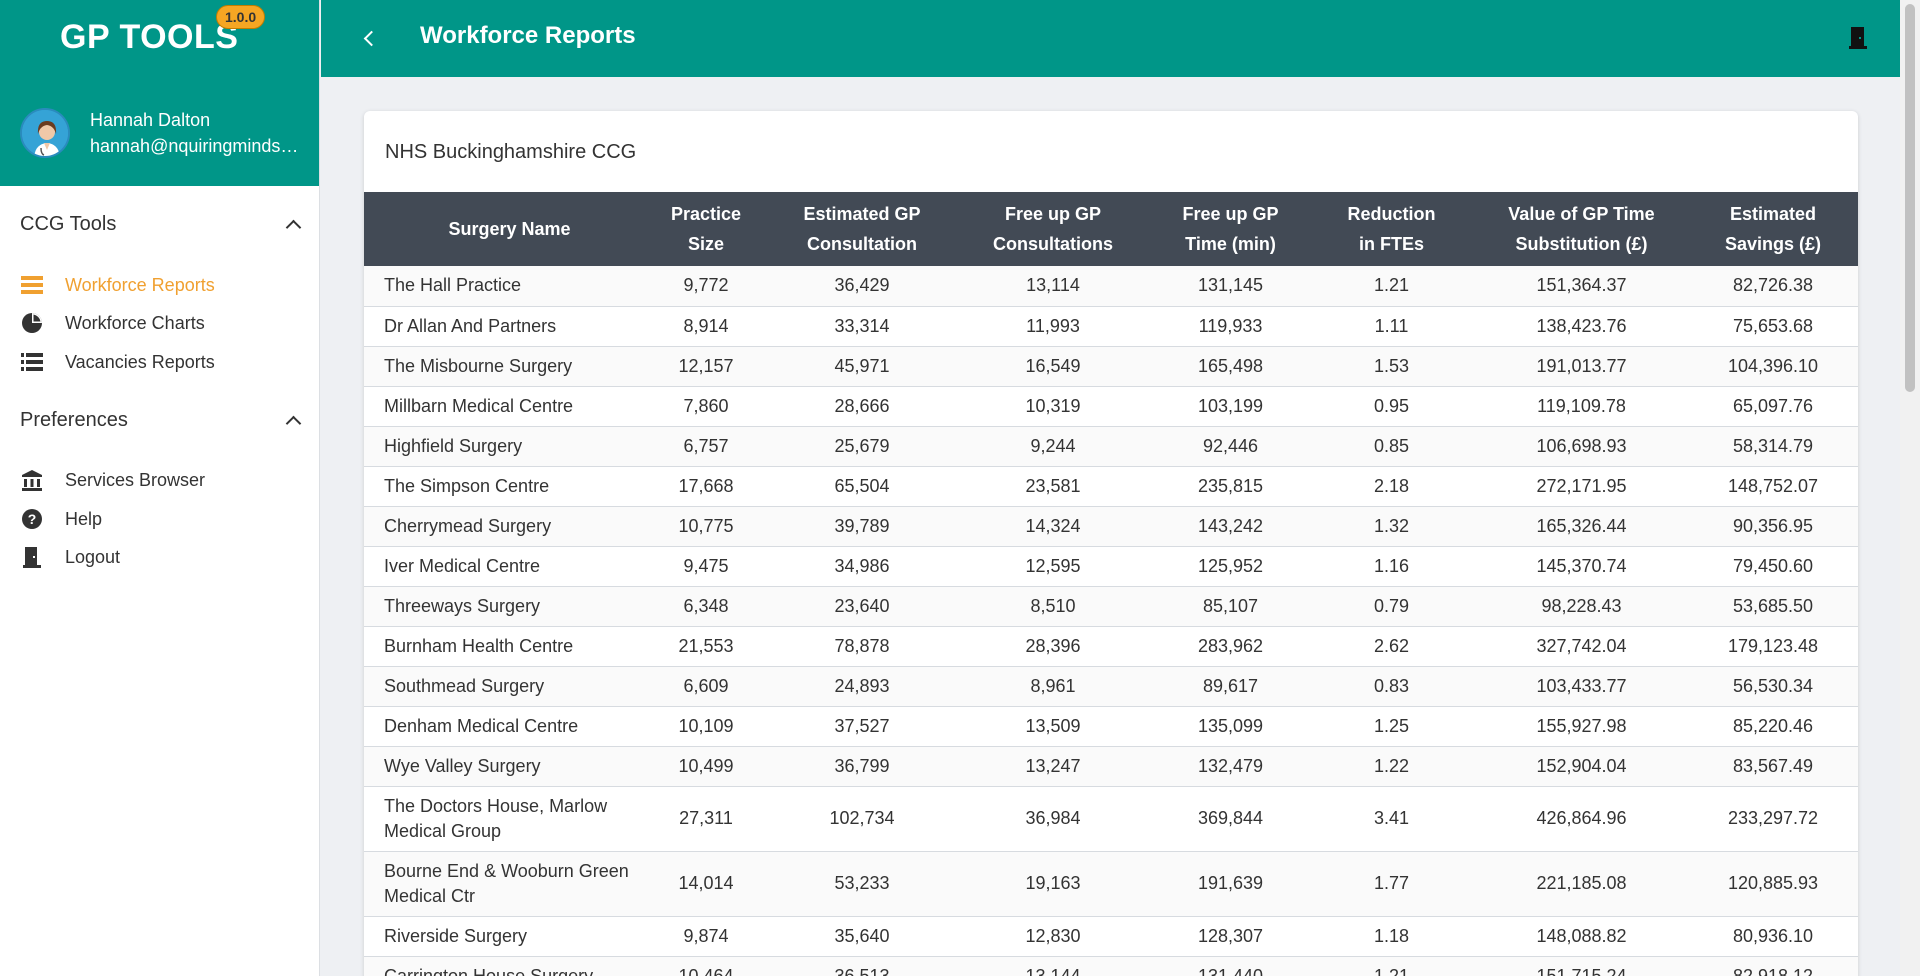 The width and height of the screenshot is (1920, 976). I want to click on column-header: Estimated GP Consultation, so click(862, 229).